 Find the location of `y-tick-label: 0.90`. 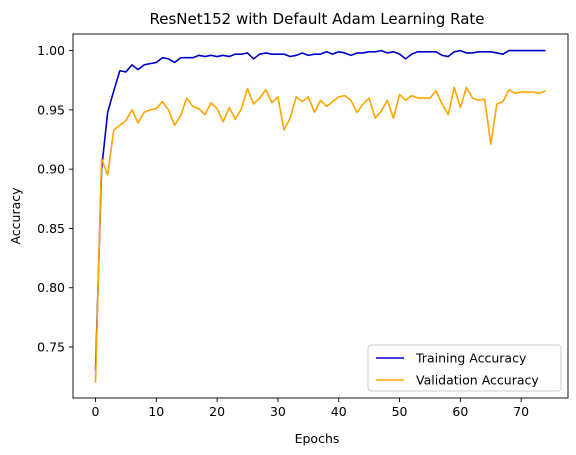

y-tick-label: 0.90 is located at coordinates (51, 169).